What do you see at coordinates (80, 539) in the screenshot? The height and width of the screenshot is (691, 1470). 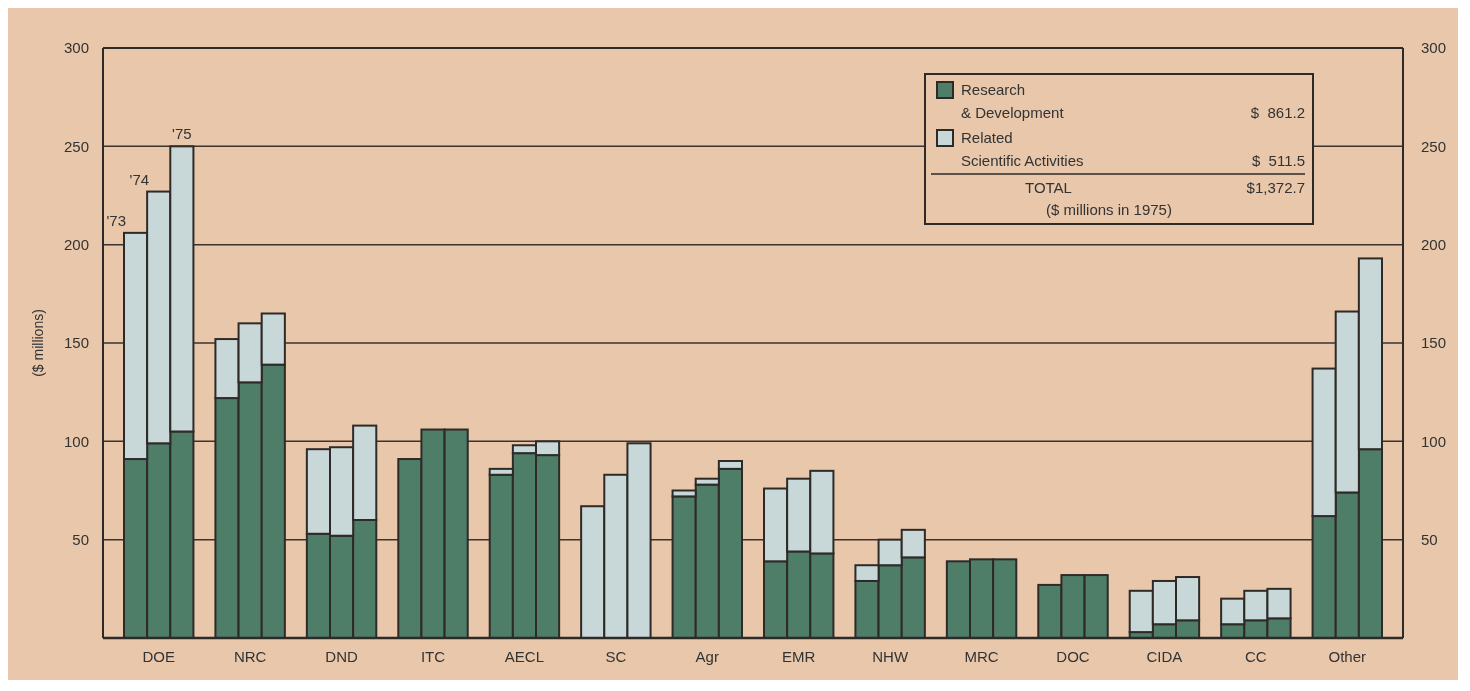 I see `y-tick-label: 50` at bounding box center [80, 539].